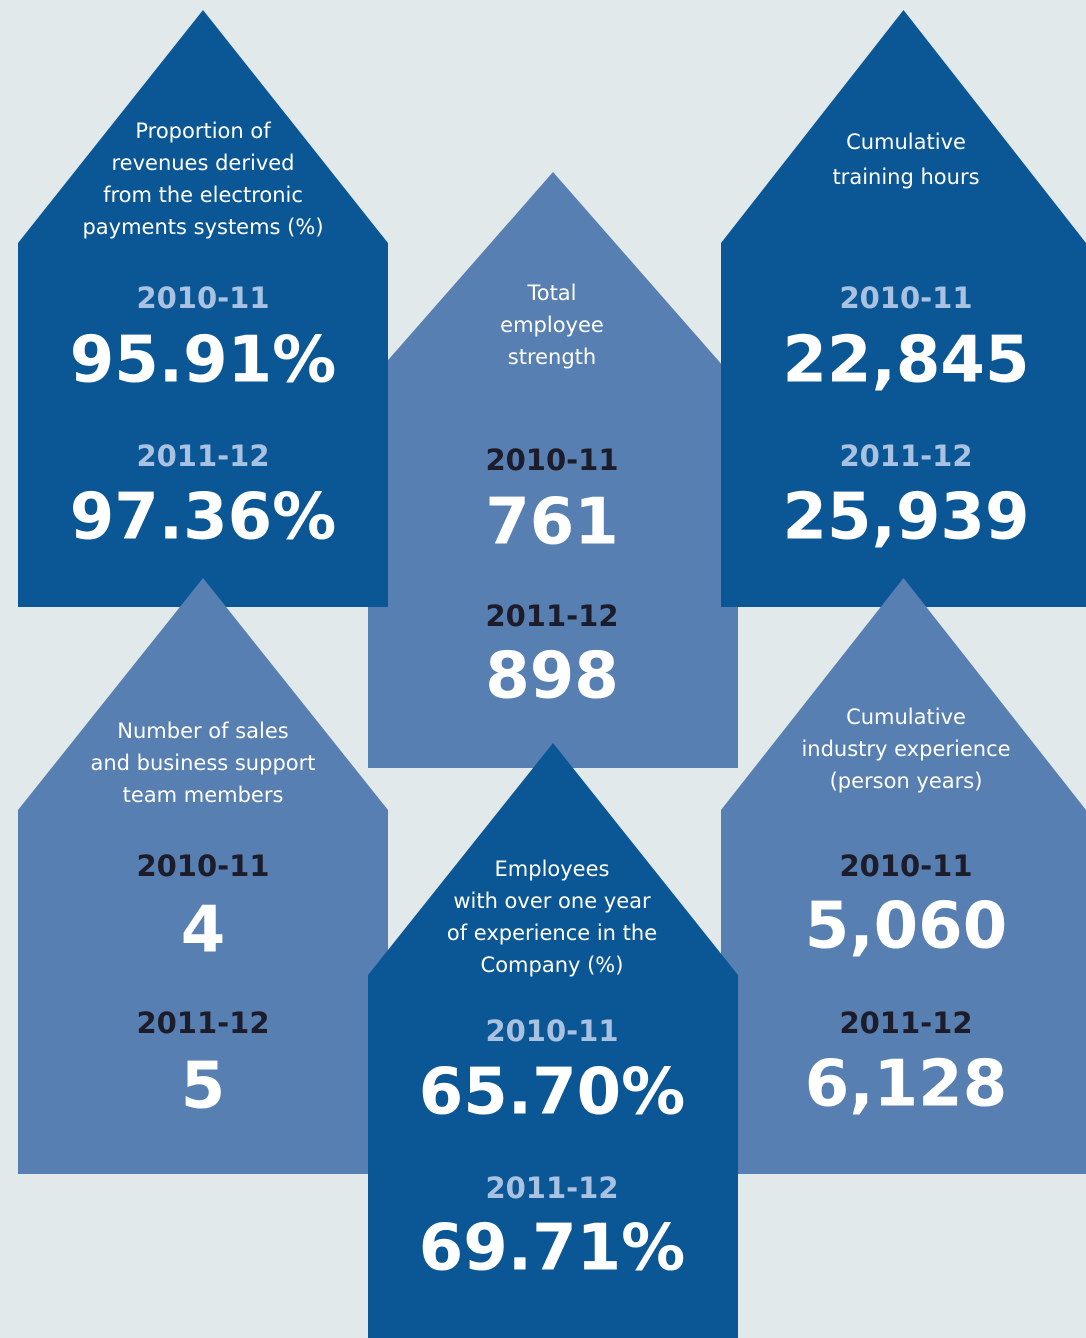 This screenshot has height=1338, width=1086. What do you see at coordinates (552, 901) in the screenshot?
I see `house-label: with over one year` at bounding box center [552, 901].